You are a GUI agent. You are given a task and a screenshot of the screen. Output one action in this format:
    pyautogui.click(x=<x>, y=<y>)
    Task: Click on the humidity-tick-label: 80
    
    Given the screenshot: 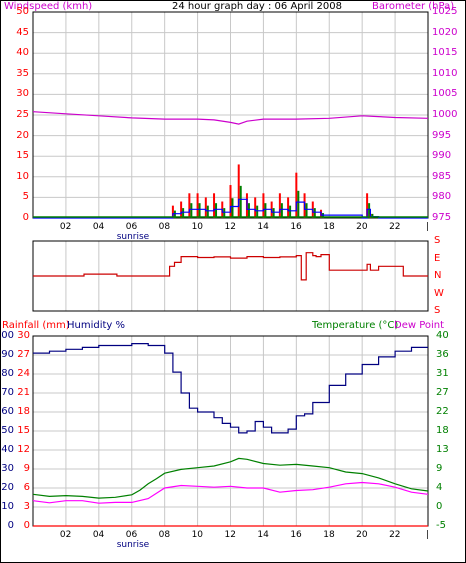 What is the action you would take?
    pyautogui.click(x=7, y=373)
    